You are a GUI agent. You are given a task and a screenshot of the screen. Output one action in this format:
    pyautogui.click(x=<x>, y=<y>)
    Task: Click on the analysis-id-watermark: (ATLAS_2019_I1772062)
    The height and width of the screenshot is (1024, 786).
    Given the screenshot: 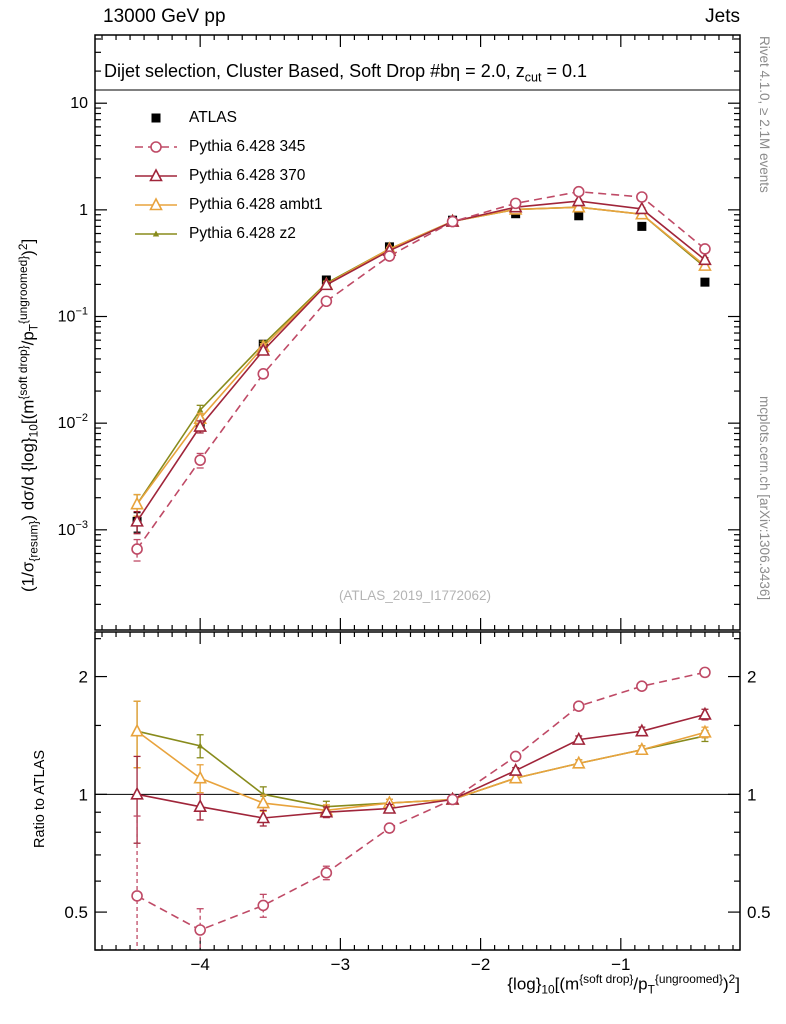 What is the action you would take?
    pyautogui.click(x=415, y=595)
    